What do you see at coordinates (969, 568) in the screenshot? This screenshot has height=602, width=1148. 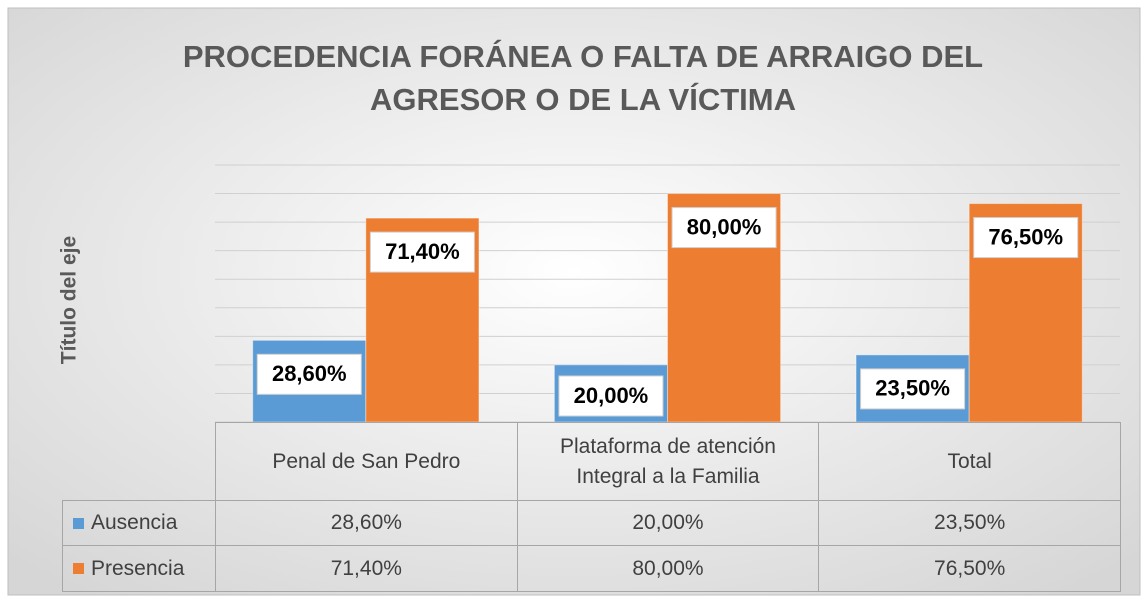 I see `table-value-cell: 76,50%` at bounding box center [969, 568].